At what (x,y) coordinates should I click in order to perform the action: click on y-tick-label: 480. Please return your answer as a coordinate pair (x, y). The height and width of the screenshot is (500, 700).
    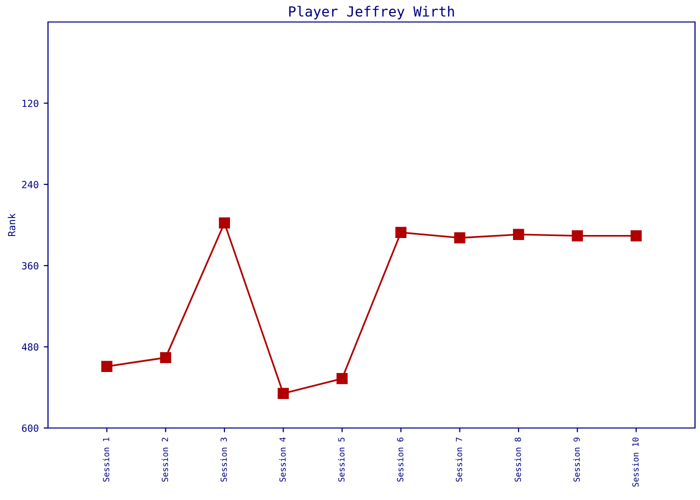
    Looking at the image, I should click on (30, 347).